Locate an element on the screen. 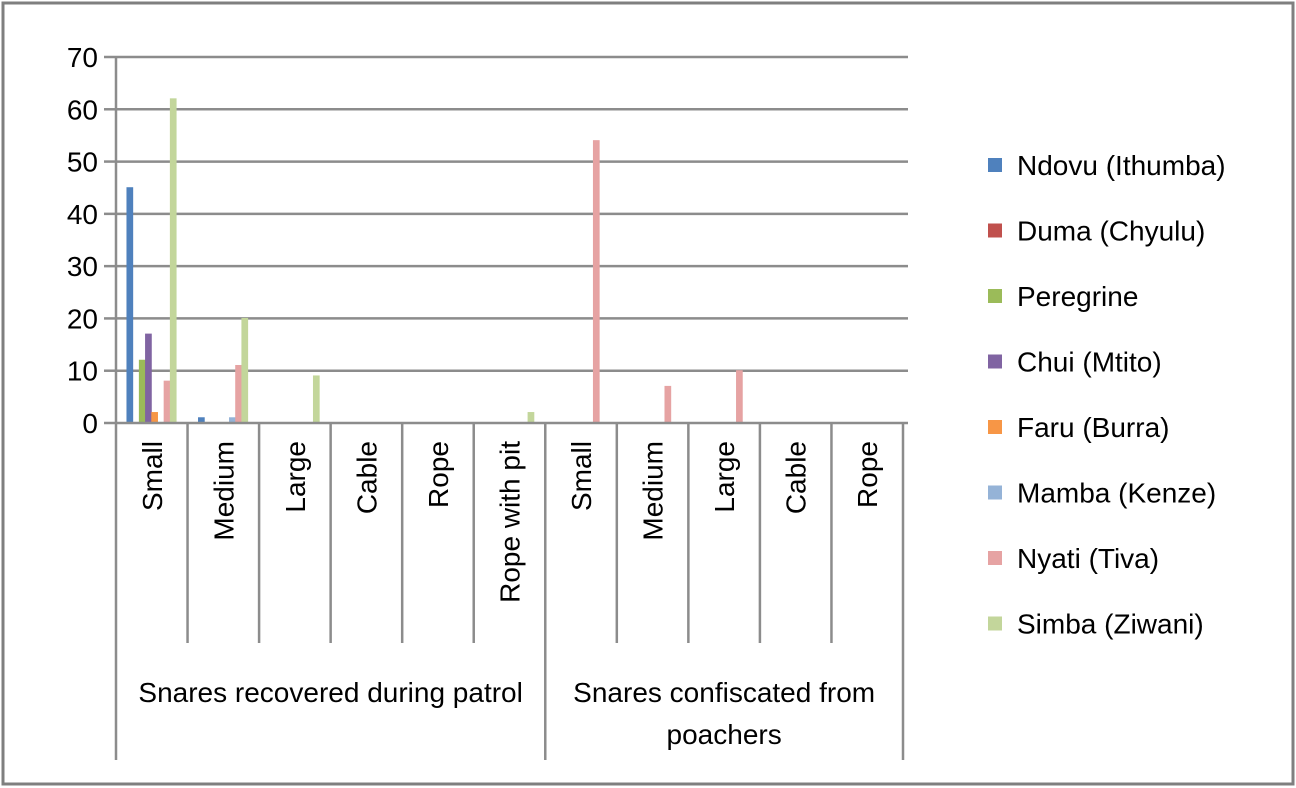 The image size is (1296, 788). legend-label-chui-mtito: Chui (Mtito) is located at coordinates (1089, 362).